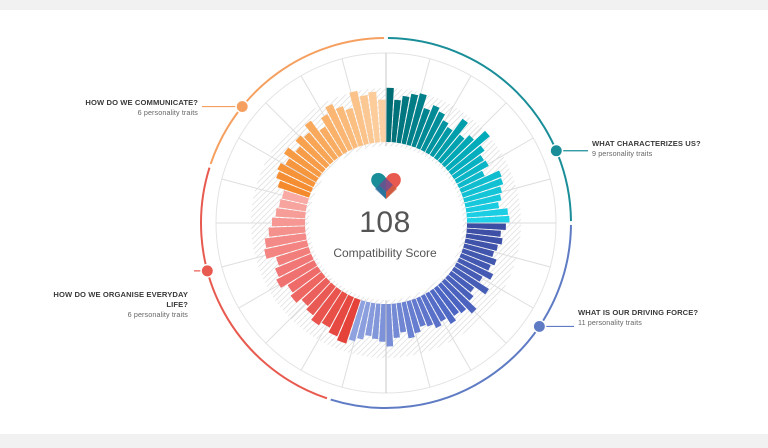  What do you see at coordinates (638, 312) in the screenshot?
I see `category-title: WHAT IS OUR DRIVING FORCE?` at bounding box center [638, 312].